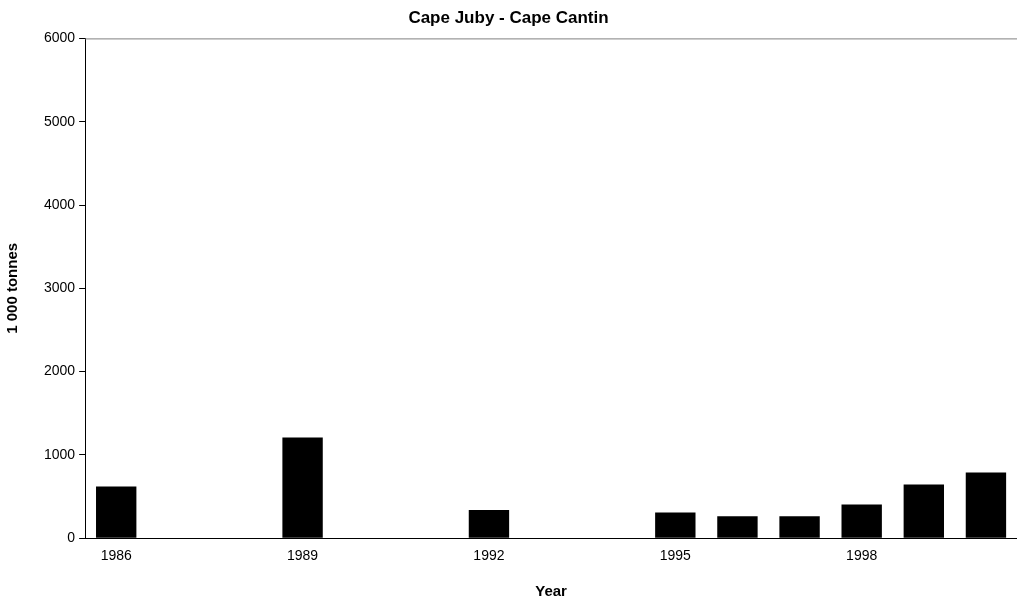  I want to click on y-tick-label: 2000, so click(59, 370).